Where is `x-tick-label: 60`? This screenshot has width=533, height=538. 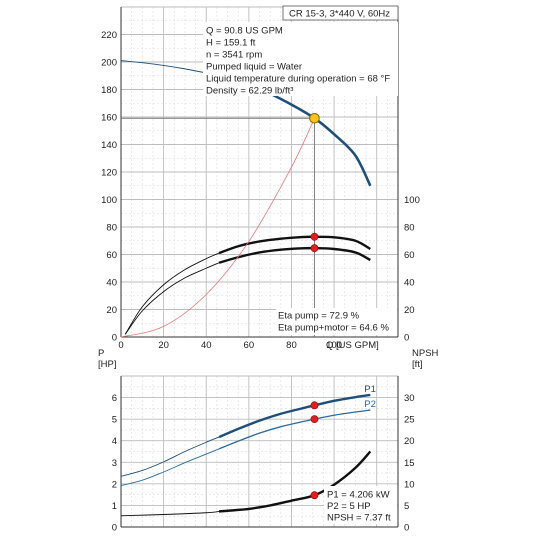
x-tick-label: 60 is located at coordinates (249, 345).